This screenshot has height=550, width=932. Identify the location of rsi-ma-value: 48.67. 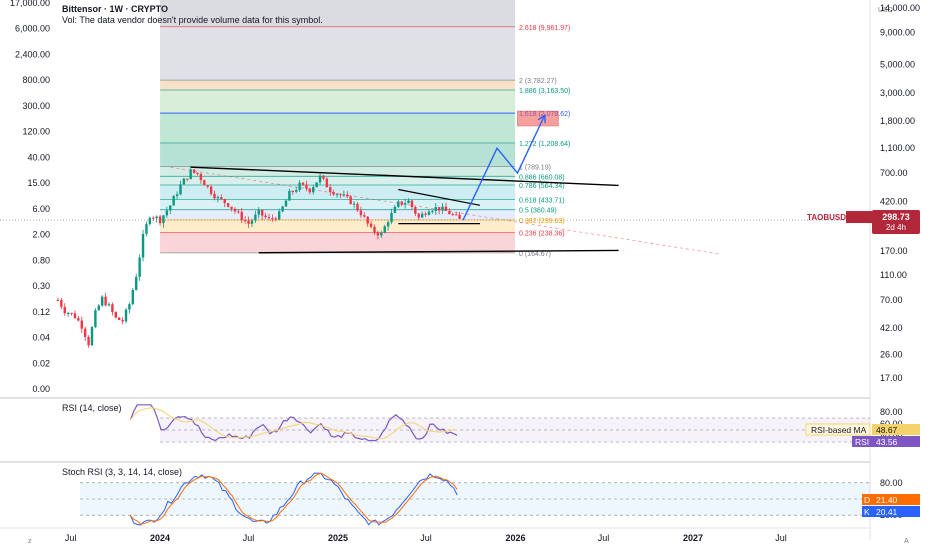
(887, 430).